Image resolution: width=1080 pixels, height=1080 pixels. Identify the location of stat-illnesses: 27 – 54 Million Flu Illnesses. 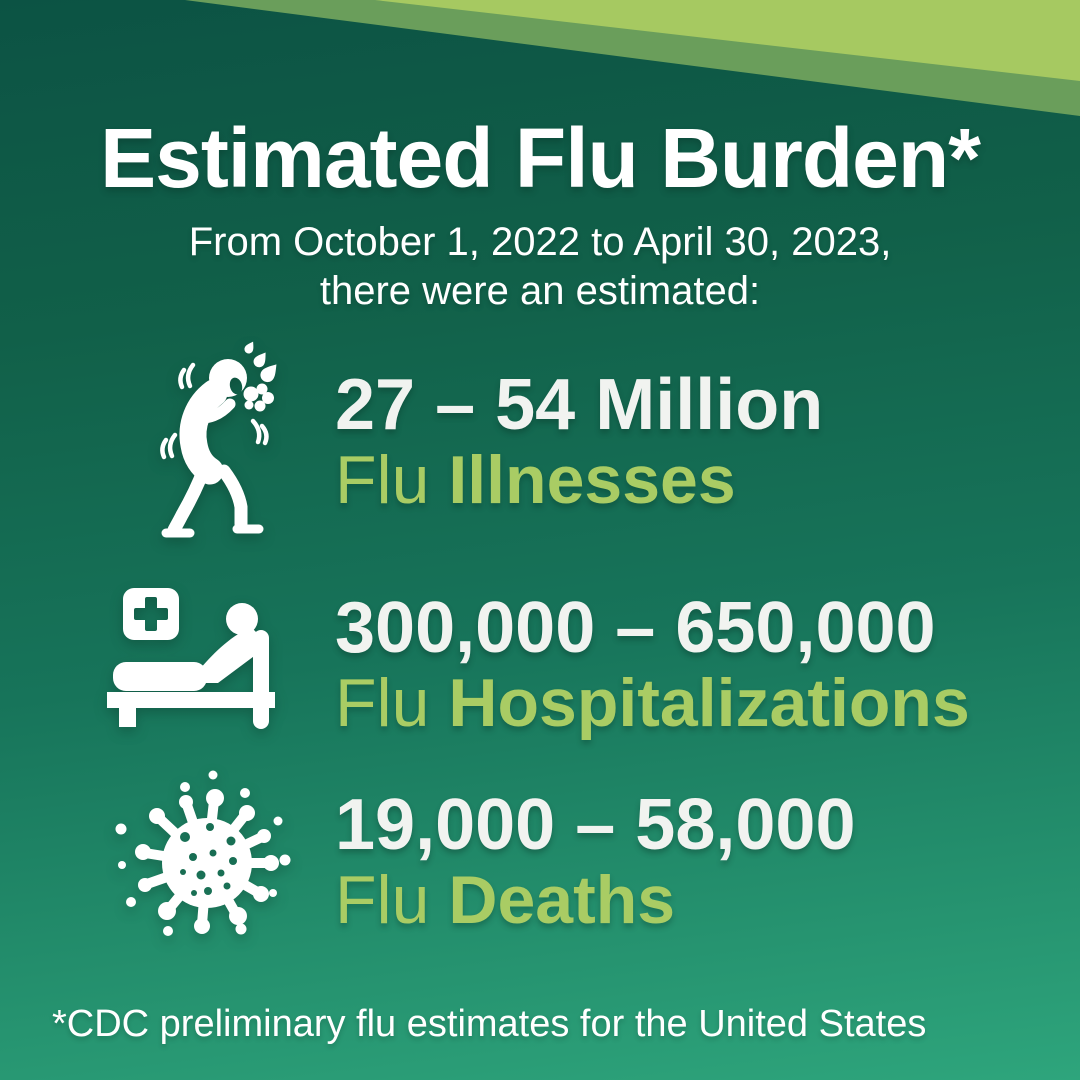
(579, 442).